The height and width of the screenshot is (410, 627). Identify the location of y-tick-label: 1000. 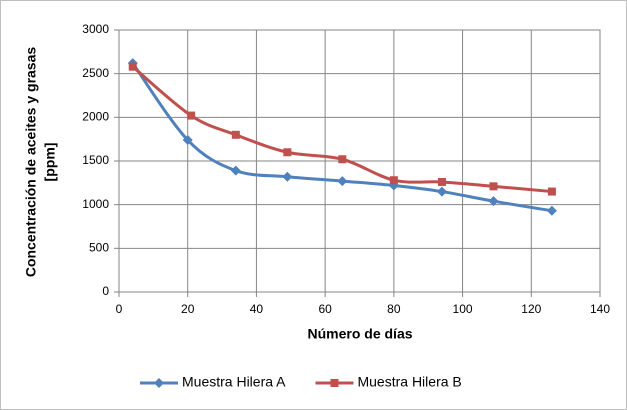
(95, 204).